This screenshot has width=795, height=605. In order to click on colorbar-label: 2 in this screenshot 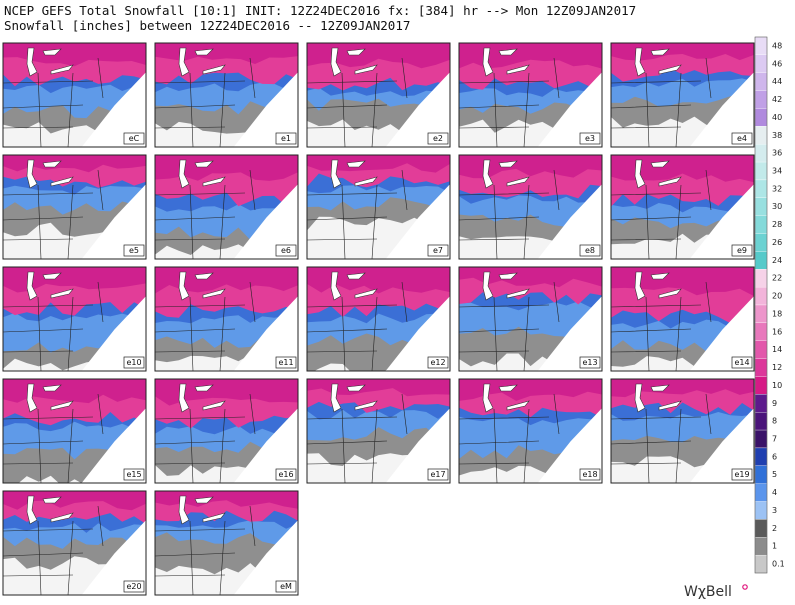, I will do `click(774, 528)`.